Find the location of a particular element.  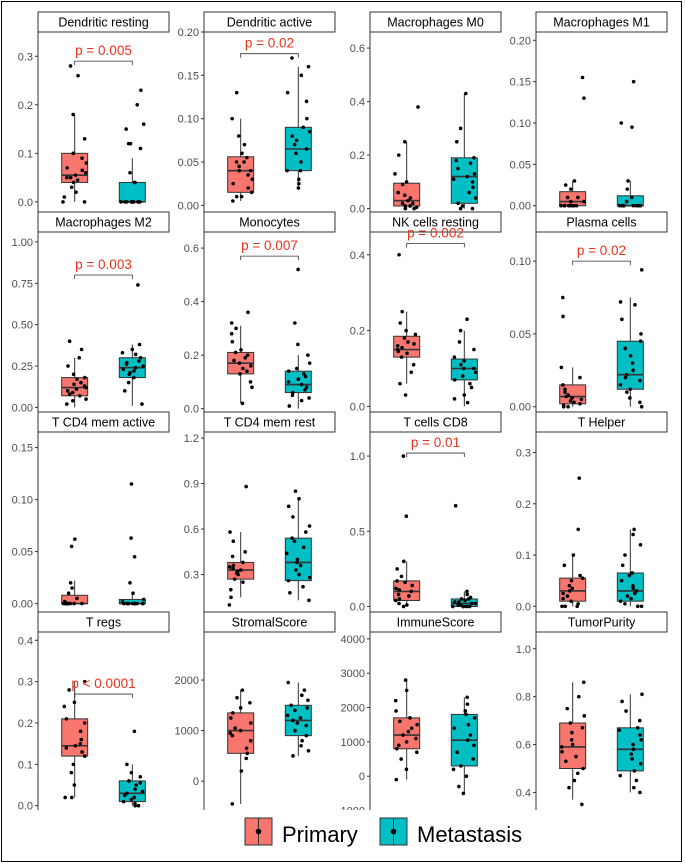

data-point-metastasis-t-regs is located at coordinates (140, 783).